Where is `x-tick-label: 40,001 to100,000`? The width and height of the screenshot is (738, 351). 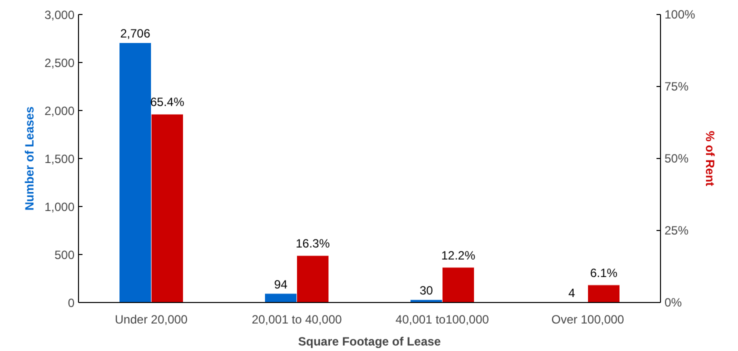 x-tick-label: 40,001 to100,000 is located at coordinates (443, 319).